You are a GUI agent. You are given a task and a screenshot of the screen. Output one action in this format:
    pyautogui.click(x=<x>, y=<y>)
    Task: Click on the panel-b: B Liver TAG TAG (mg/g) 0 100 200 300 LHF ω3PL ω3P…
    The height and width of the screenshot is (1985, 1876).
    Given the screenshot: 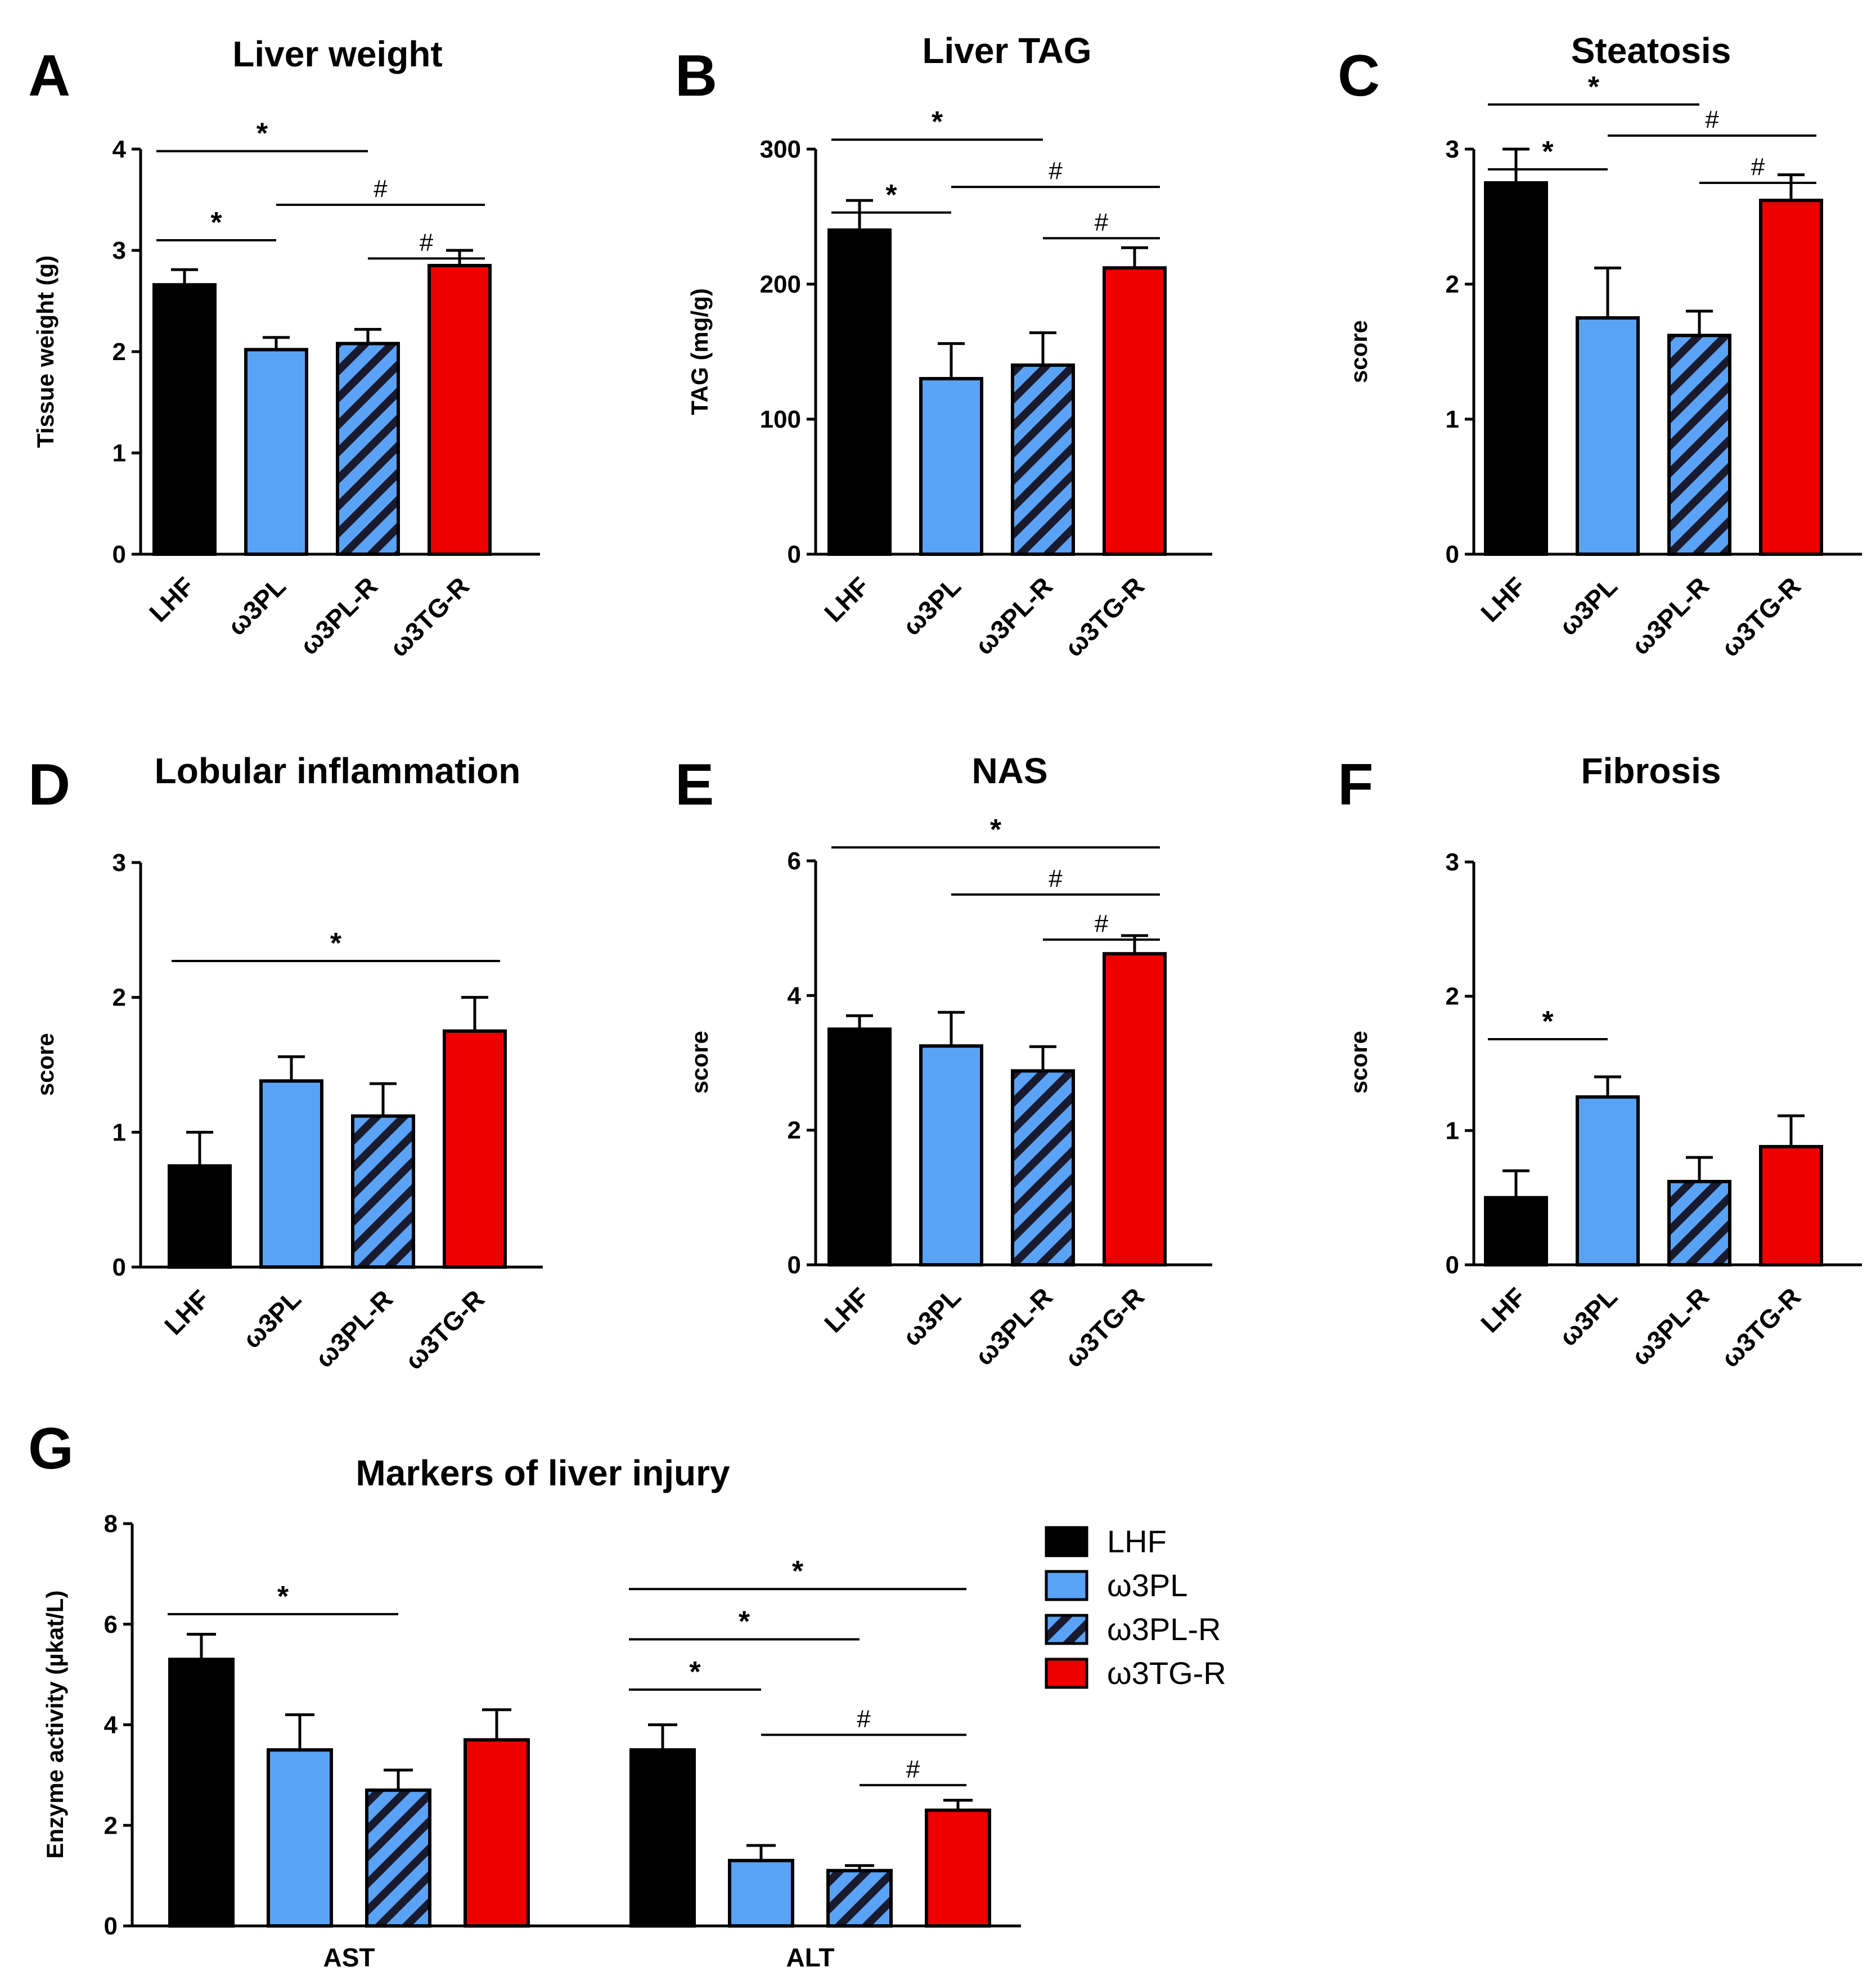 What is the action you would take?
    pyautogui.click(x=943, y=346)
    